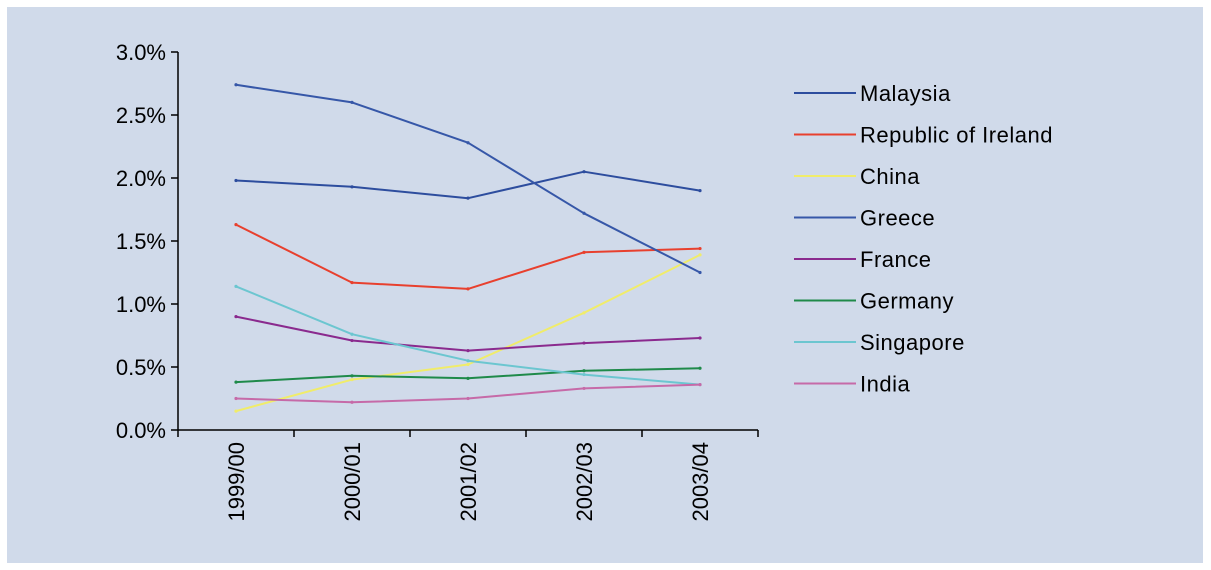 The height and width of the screenshot is (570, 1211). What do you see at coordinates (895, 259) in the screenshot?
I see `legend-label: France` at bounding box center [895, 259].